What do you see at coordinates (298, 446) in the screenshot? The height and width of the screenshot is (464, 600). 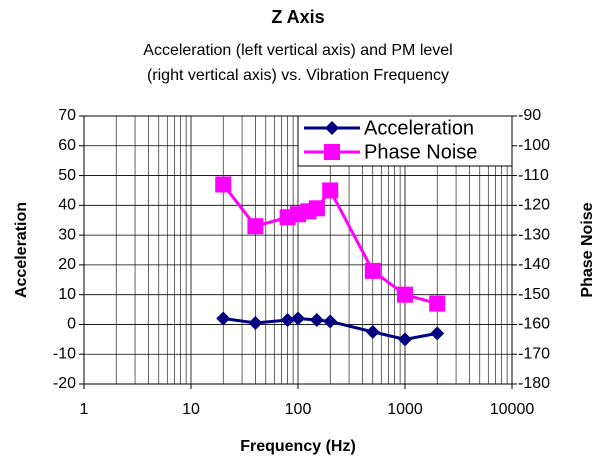 I see `x-axis-label: Frequency (Hz)` at bounding box center [298, 446].